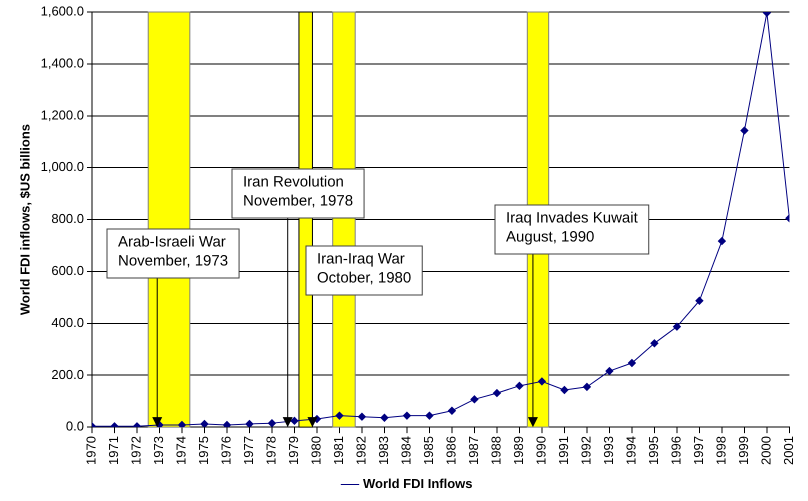 The height and width of the screenshot is (501, 808). What do you see at coordinates (91, 450) in the screenshot?
I see `x-tick-label: 1970` at bounding box center [91, 450].